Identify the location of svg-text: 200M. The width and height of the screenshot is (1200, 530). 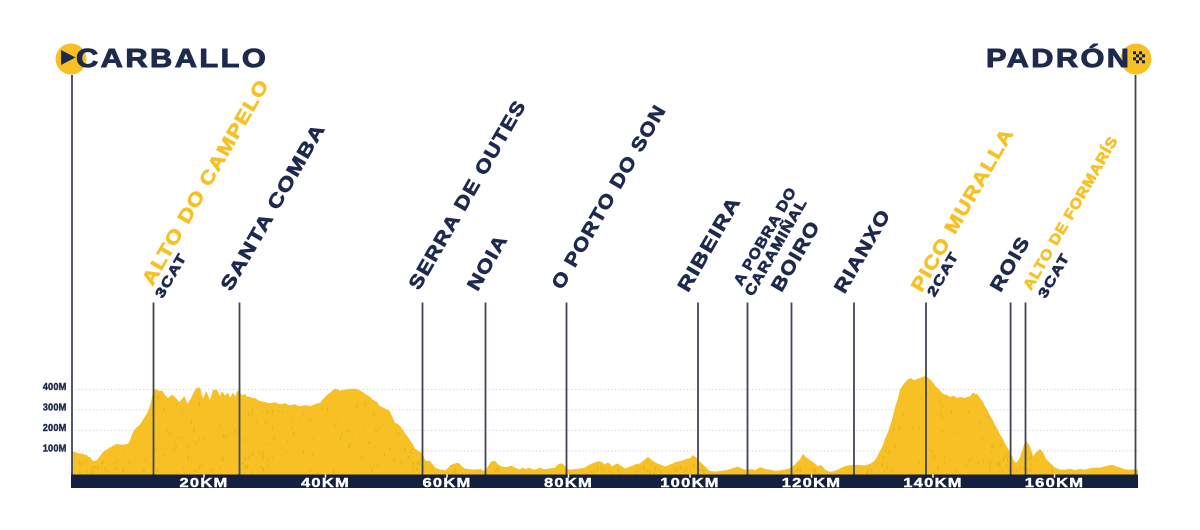
(55, 429).